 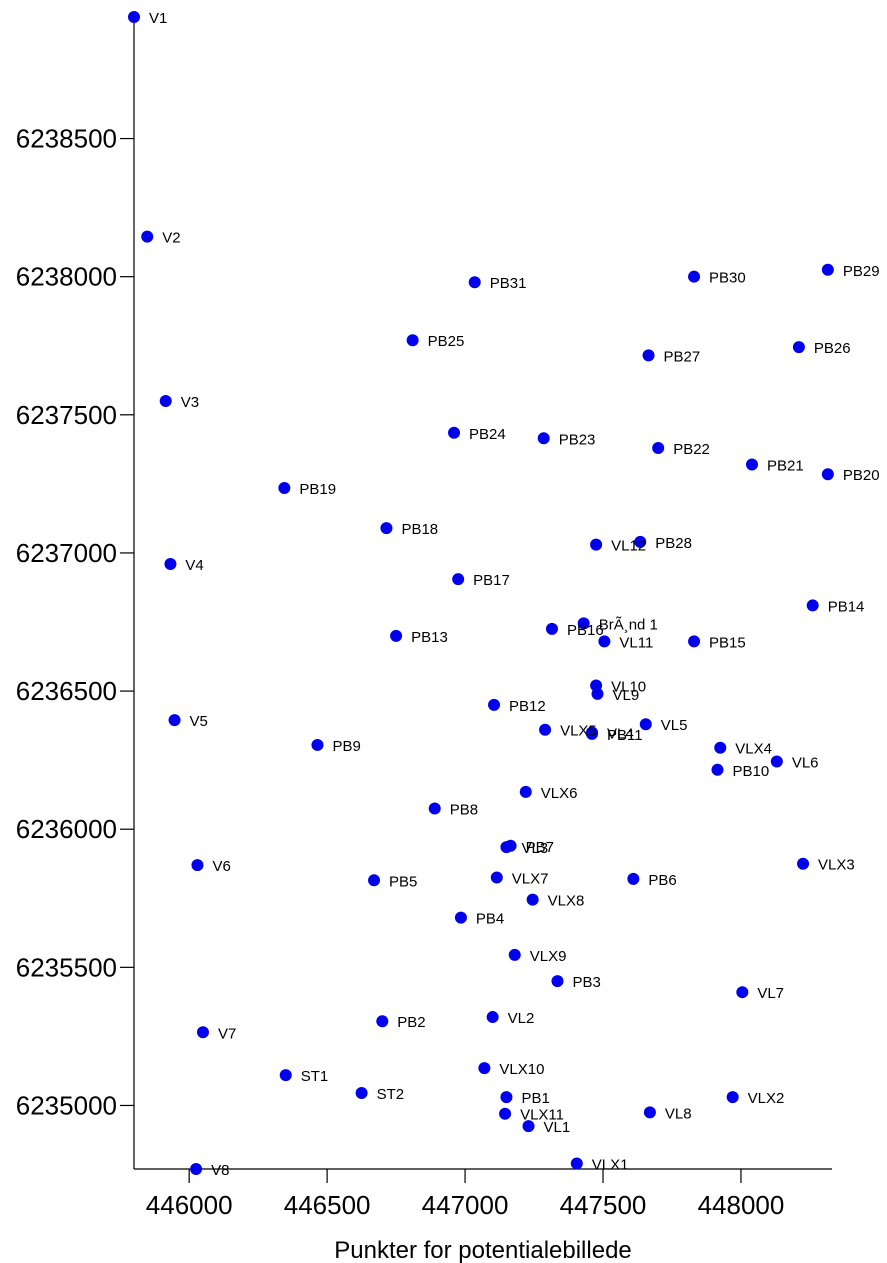 I want to click on data-point-label: ST1, so click(x=315, y=1076).